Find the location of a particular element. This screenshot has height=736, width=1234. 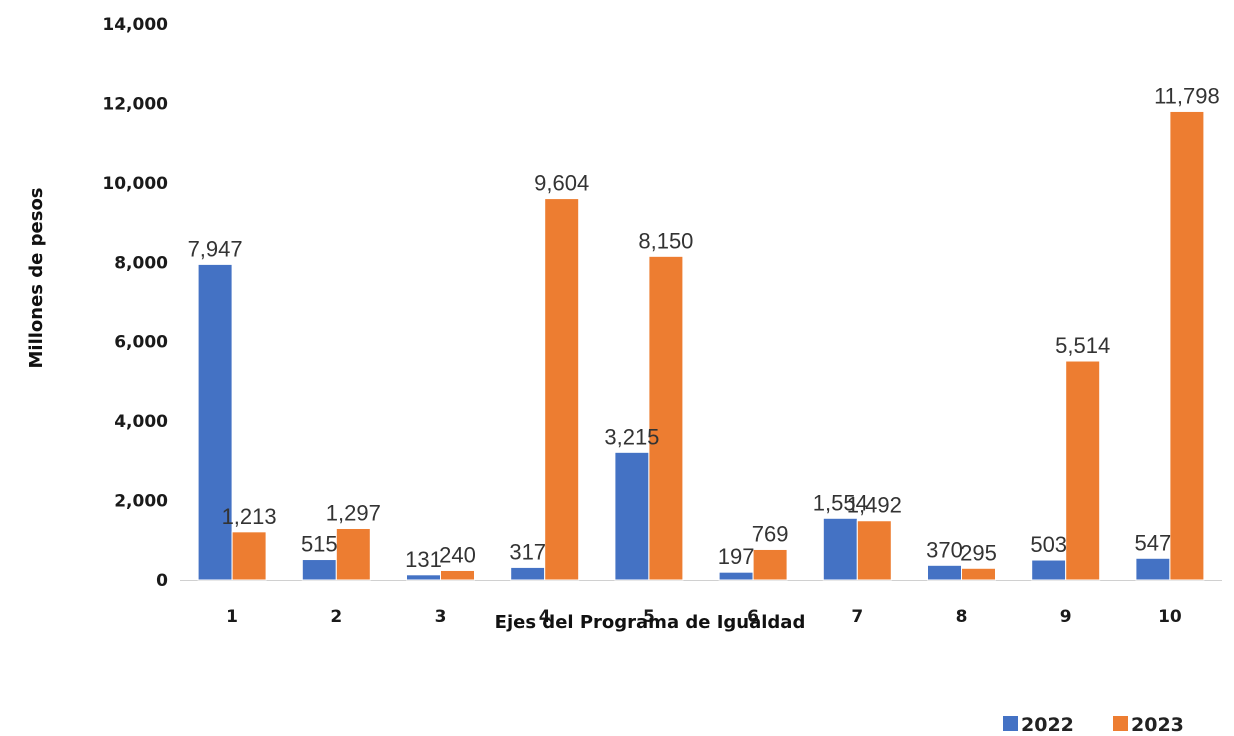

data-label-2023-3: 240 is located at coordinates (457, 554).